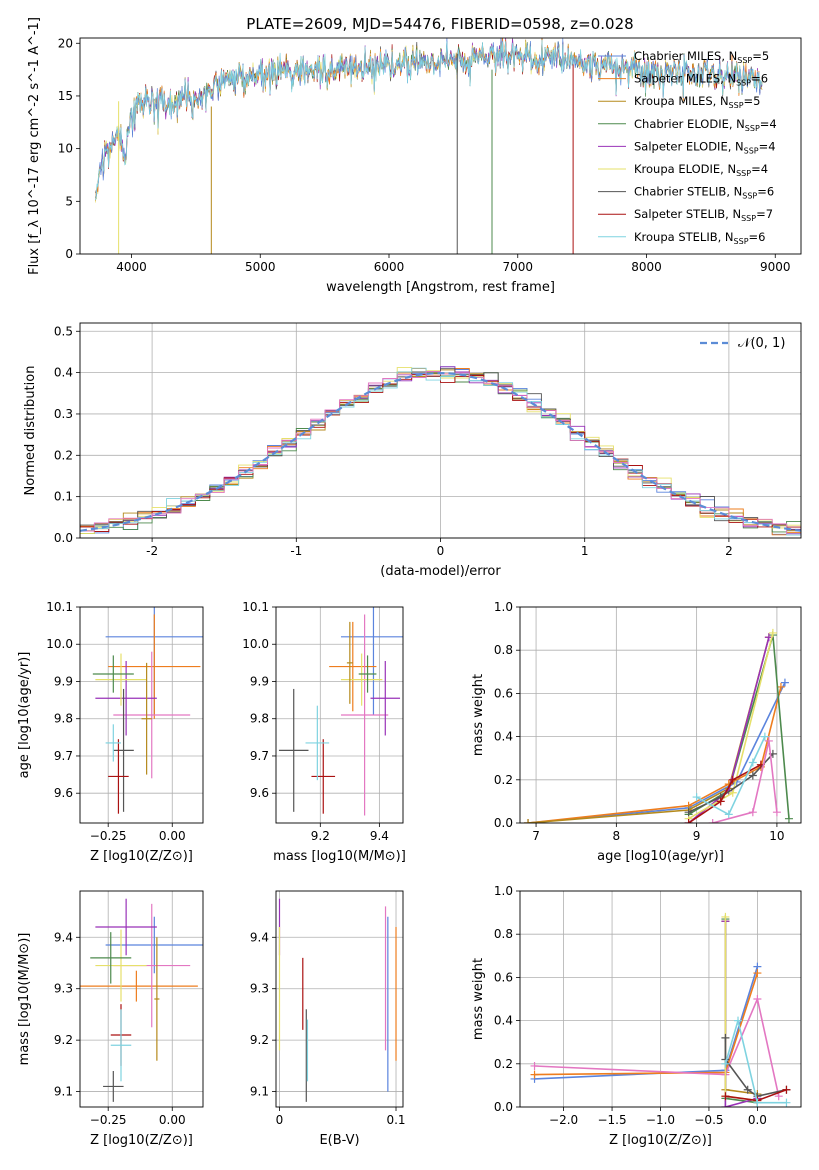 Image resolution: width=819 pixels, height=1170 pixels. I want to click on legend-label-text: Chabrier MILES, N, so click(685, 56).